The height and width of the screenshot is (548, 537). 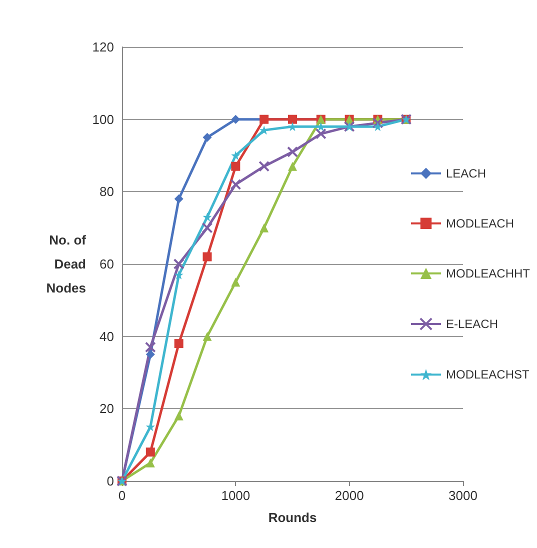 I want to click on y-tick-label: 100, so click(x=103, y=119).